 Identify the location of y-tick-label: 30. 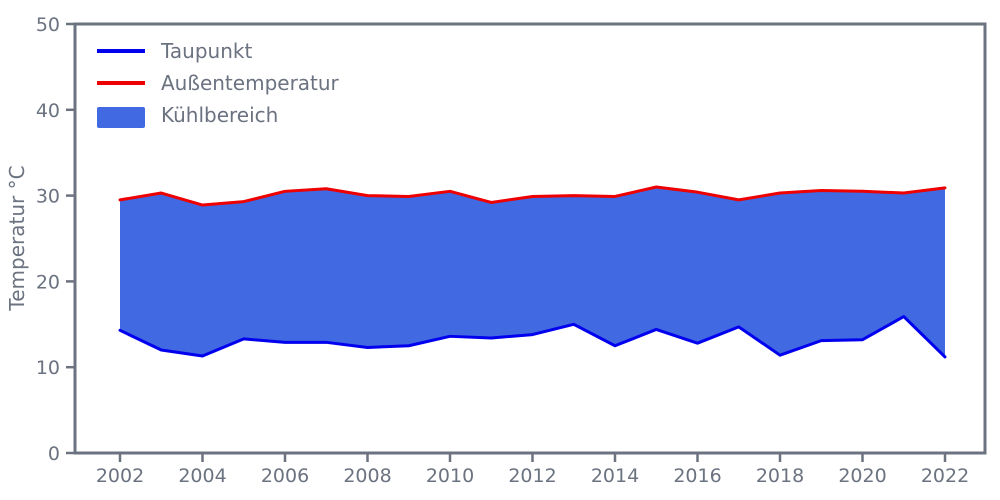
(48, 197).